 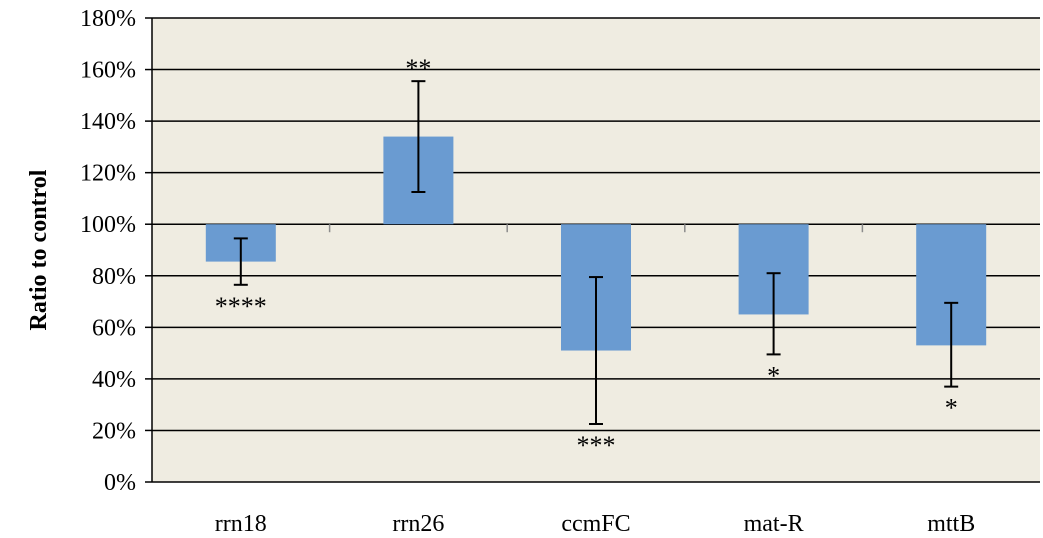 What do you see at coordinates (241, 524) in the screenshot?
I see `x-tick-label: rrn18` at bounding box center [241, 524].